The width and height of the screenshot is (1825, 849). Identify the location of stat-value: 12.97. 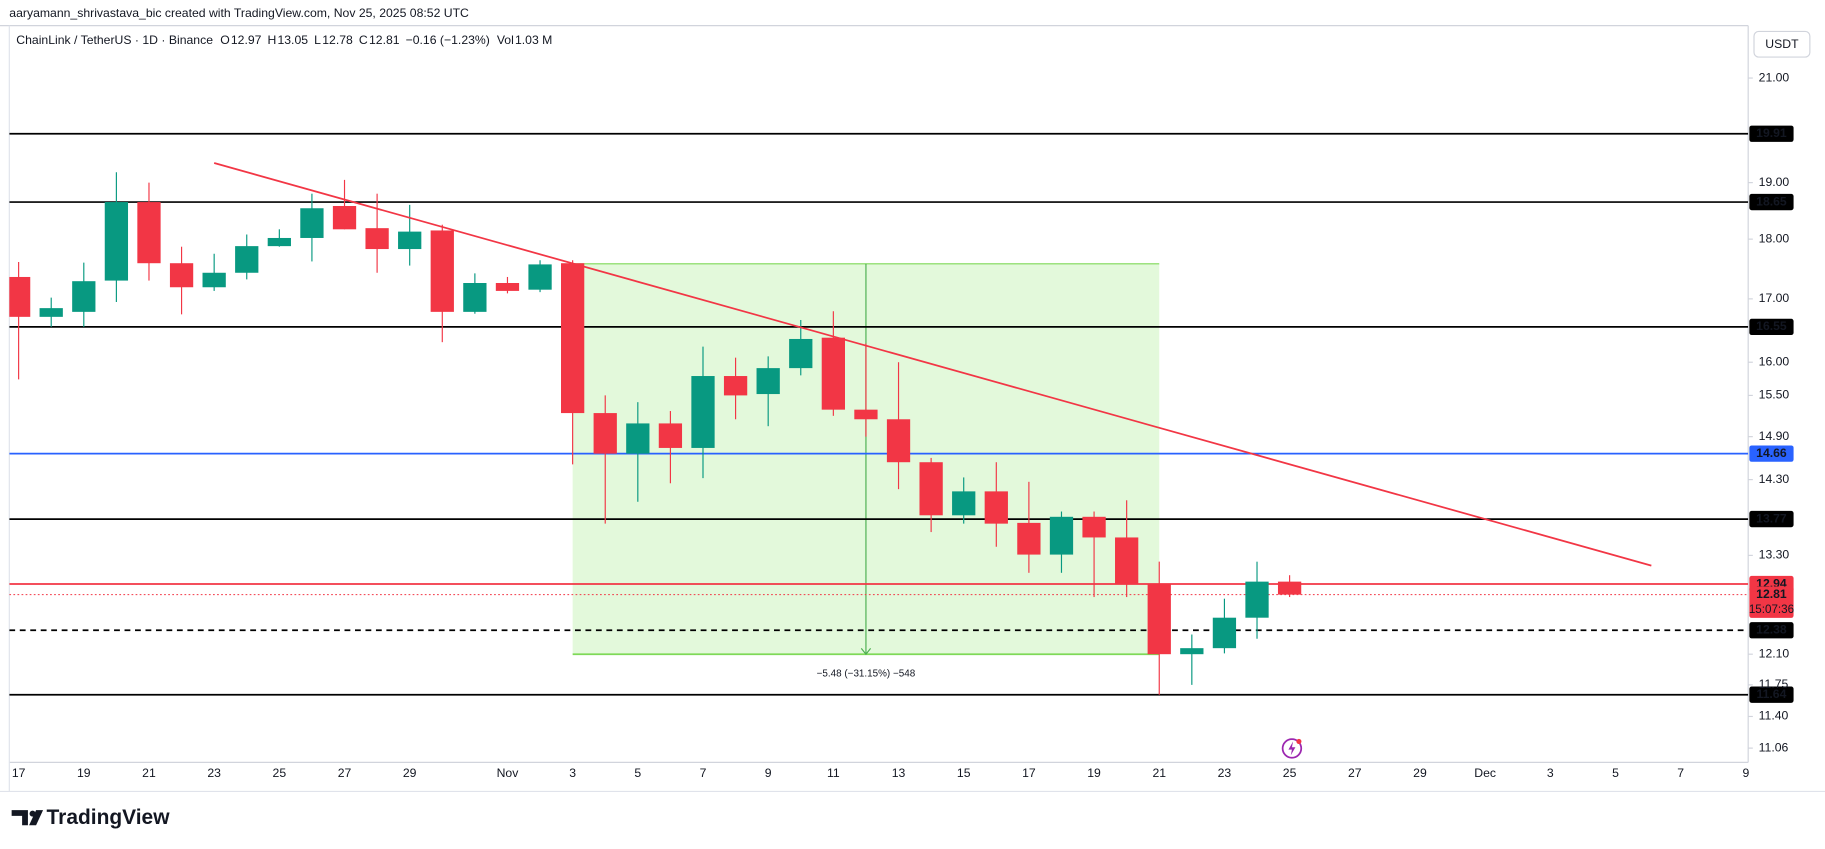
(246, 40).